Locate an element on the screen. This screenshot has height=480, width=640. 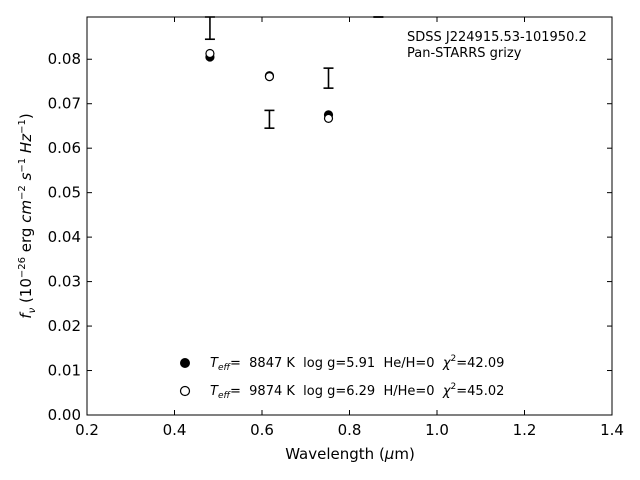
error-bars is located at coordinates (294, 72).